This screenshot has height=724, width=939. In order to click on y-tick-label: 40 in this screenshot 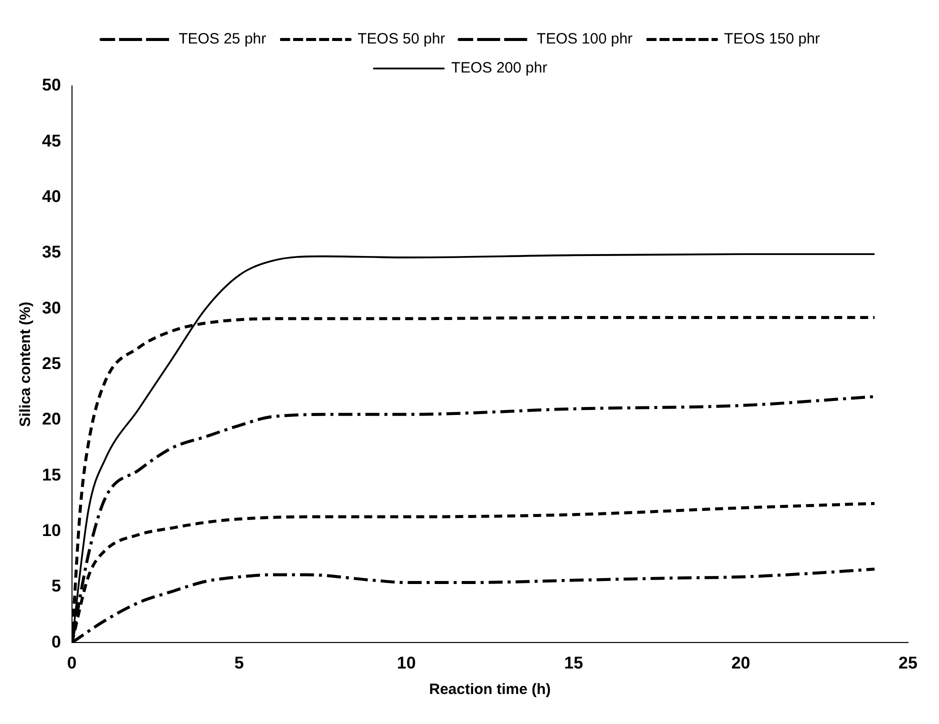, I will do `click(51, 196)`.